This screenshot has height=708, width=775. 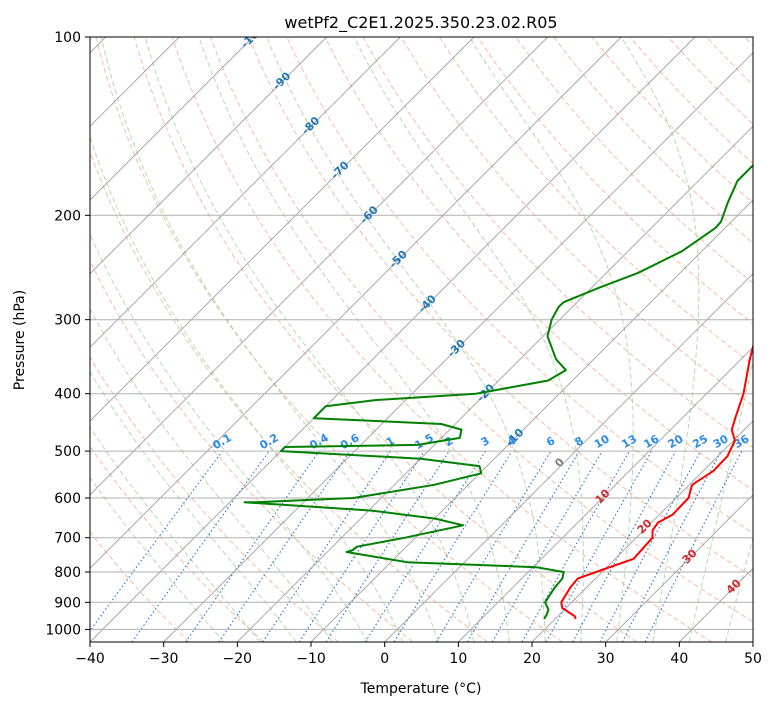 I want to click on x-tick-label: −20, so click(x=238, y=659).